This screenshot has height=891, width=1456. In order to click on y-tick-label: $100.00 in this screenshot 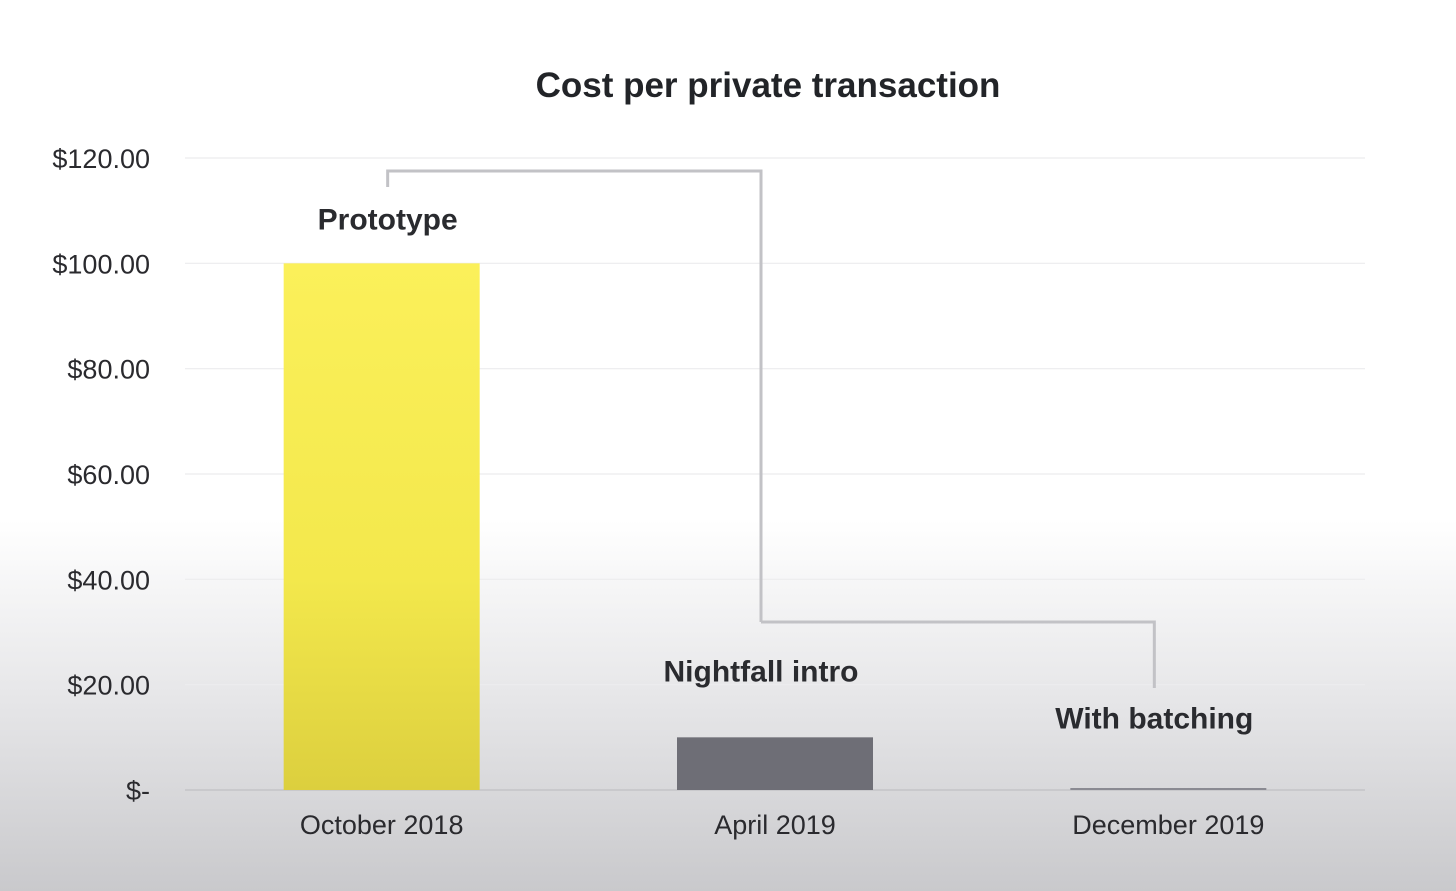, I will do `click(101, 264)`.